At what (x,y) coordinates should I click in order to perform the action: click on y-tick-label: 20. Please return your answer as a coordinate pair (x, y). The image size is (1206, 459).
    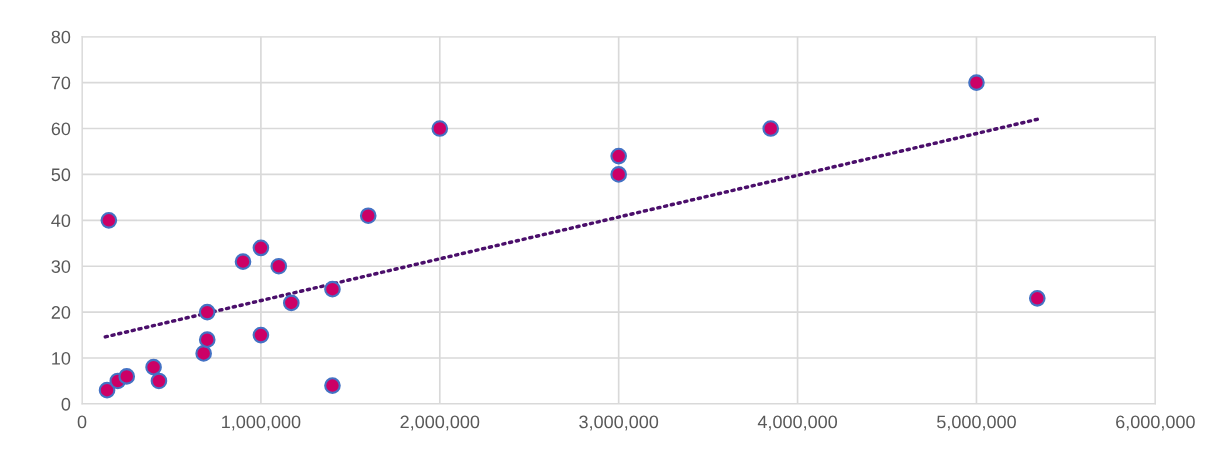
    Looking at the image, I should click on (61, 312).